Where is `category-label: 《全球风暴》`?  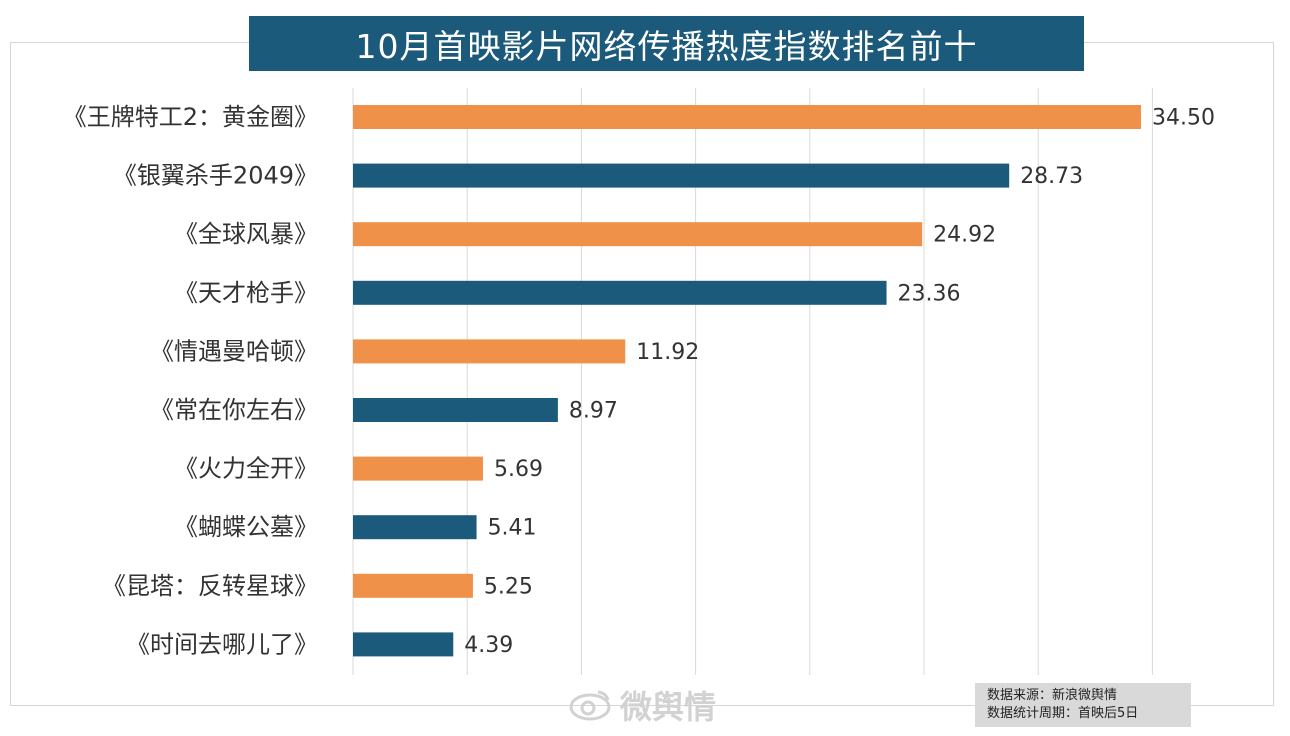
category-label: 《全球风暴》 is located at coordinates (246, 234).